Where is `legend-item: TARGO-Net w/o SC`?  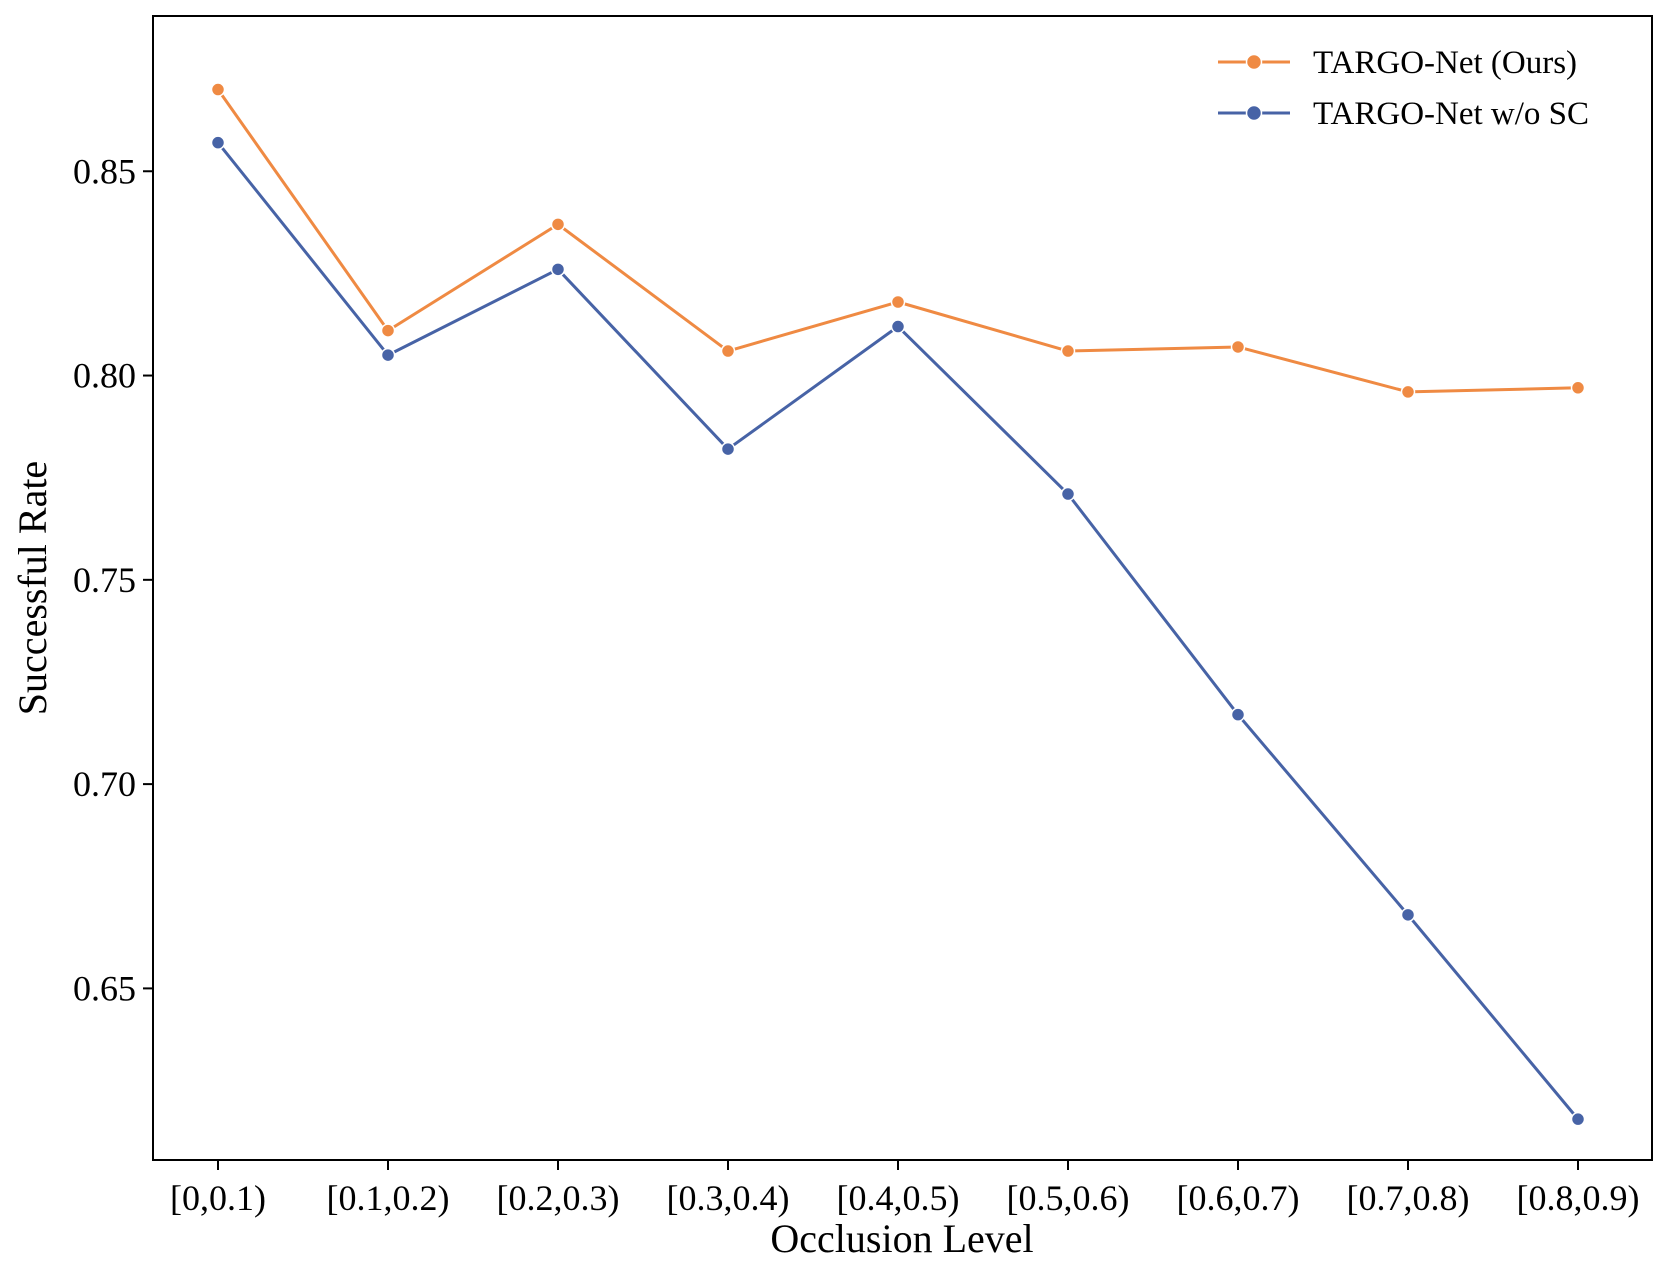
legend-item: TARGO-Net w/o SC is located at coordinates (1403, 114).